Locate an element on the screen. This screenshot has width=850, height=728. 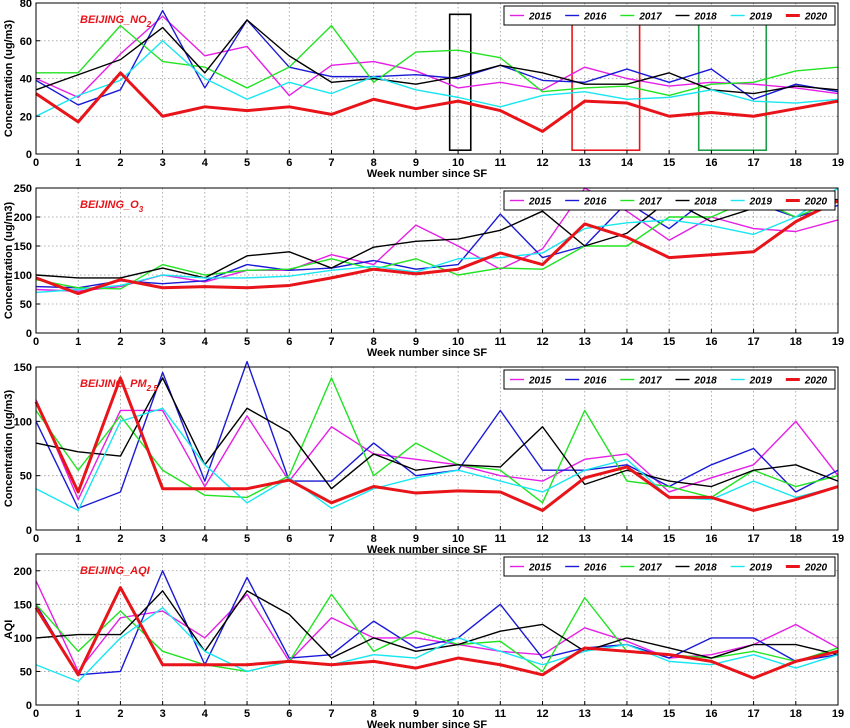
legend-label-2016: 2016 is located at coordinates (595, 202).